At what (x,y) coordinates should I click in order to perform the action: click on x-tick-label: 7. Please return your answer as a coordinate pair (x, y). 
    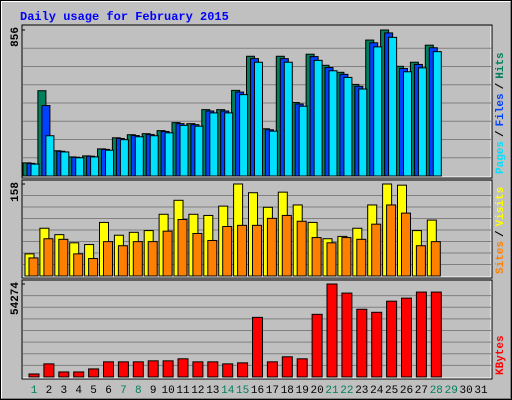
    Looking at the image, I should click on (123, 391).